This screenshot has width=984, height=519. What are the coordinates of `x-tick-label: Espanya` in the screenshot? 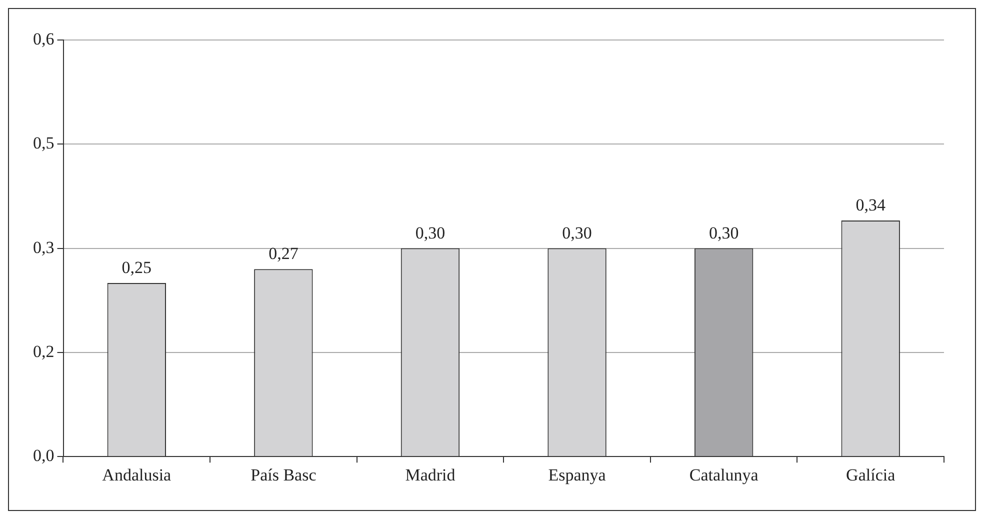 It's located at (577, 474).